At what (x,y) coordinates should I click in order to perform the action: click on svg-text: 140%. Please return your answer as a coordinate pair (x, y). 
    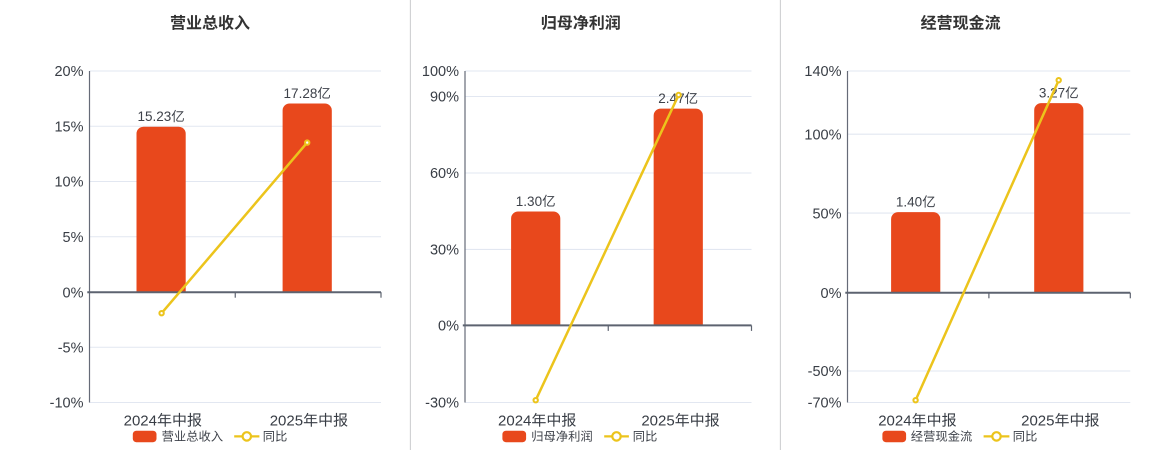
    Looking at the image, I should click on (822, 72).